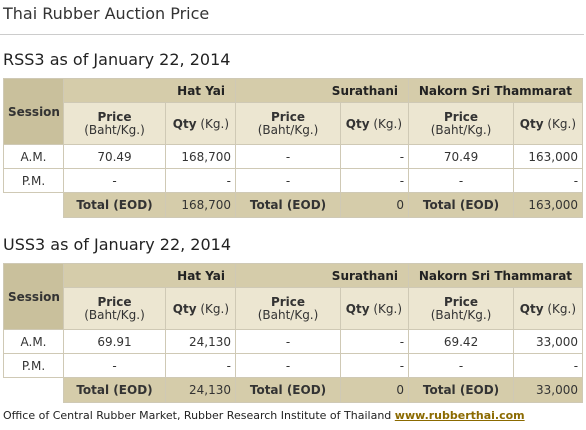 This screenshot has width=586, height=430. Describe the element at coordinates (117, 244) in the screenshot. I see `uss3-section-title: USS3 as of January 22, 2014` at that location.